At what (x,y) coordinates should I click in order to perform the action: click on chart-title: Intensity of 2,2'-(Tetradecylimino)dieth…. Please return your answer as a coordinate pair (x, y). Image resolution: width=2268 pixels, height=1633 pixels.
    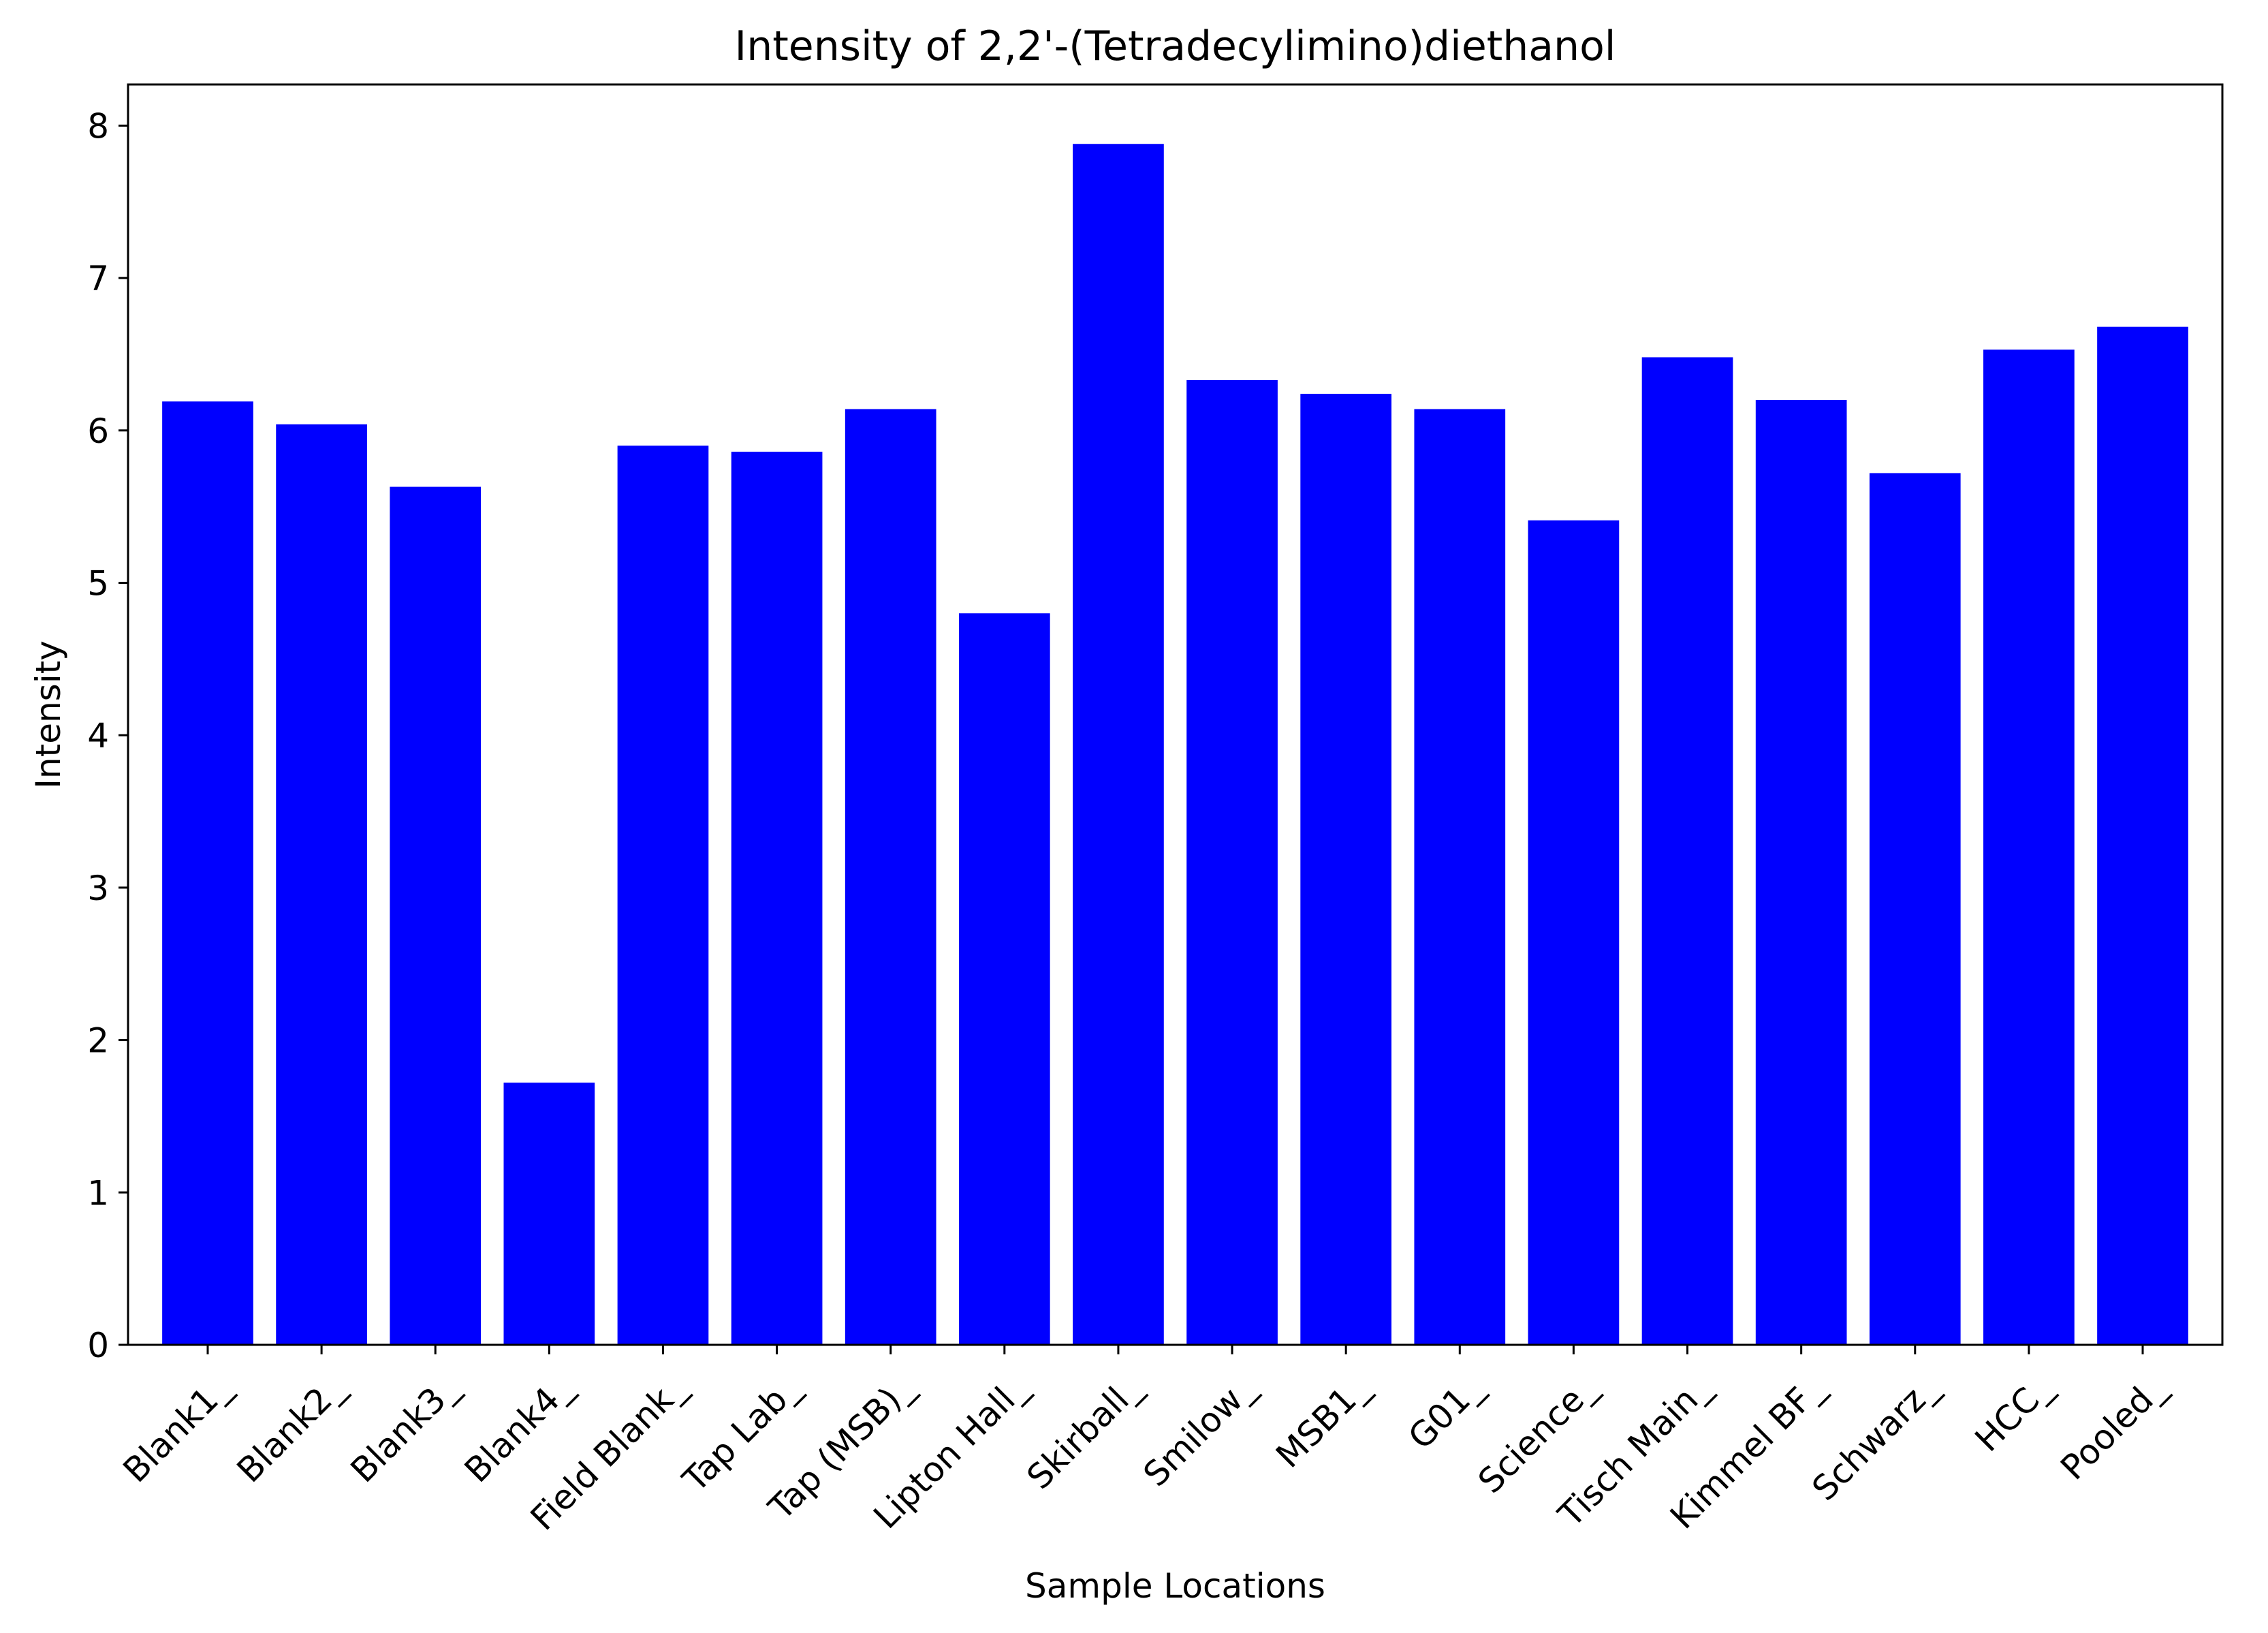
    Looking at the image, I should click on (1175, 46).